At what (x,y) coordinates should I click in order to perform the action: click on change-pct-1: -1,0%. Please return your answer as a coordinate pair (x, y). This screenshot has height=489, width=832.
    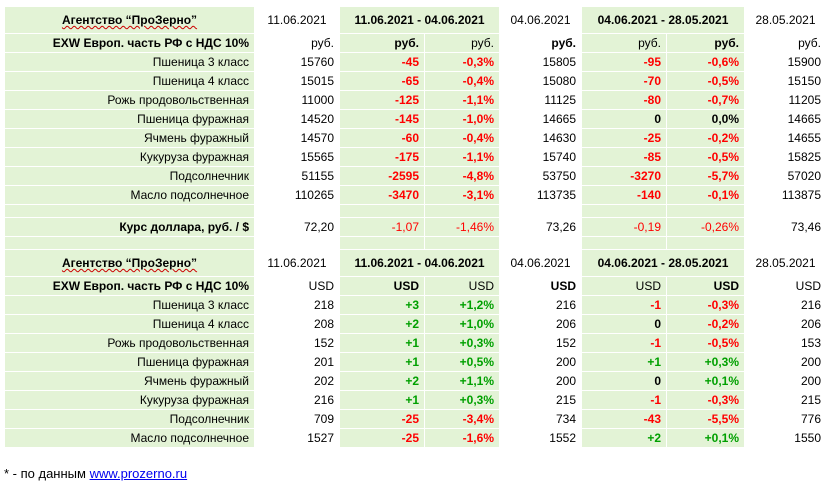
    Looking at the image, I should click on (462, 119).